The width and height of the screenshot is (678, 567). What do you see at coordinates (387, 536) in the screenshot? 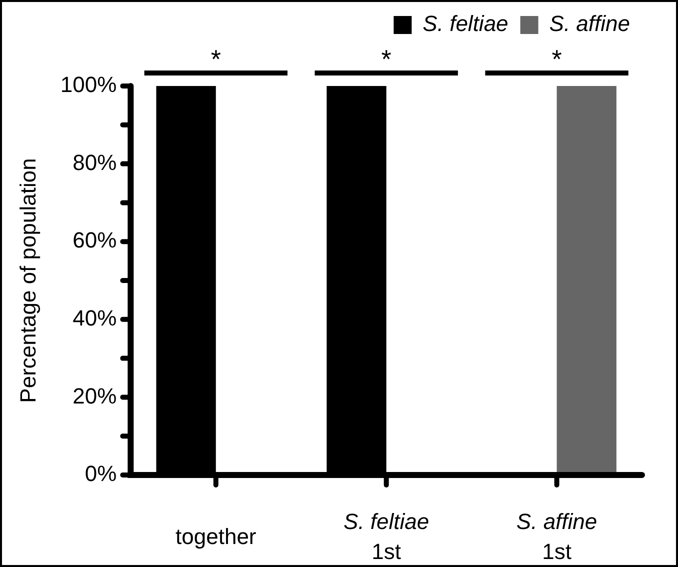
I see `x-tick-label: S. feltiae 1st` at bounding box center [387, 536].